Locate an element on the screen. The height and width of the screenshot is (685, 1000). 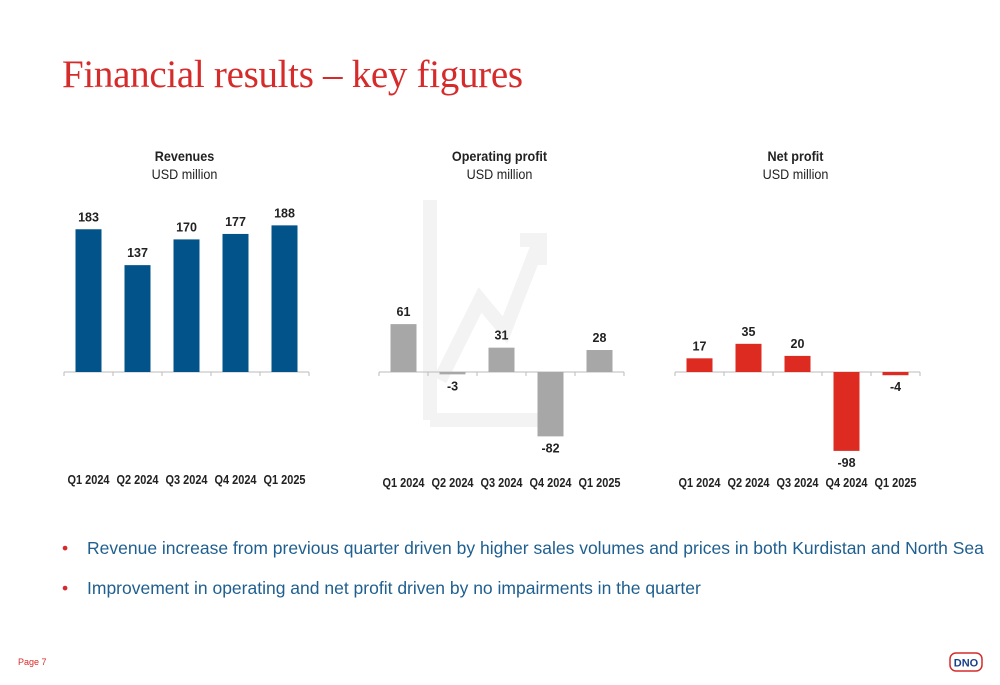
chart-title: Net profit is located at coordinates (795, 156).